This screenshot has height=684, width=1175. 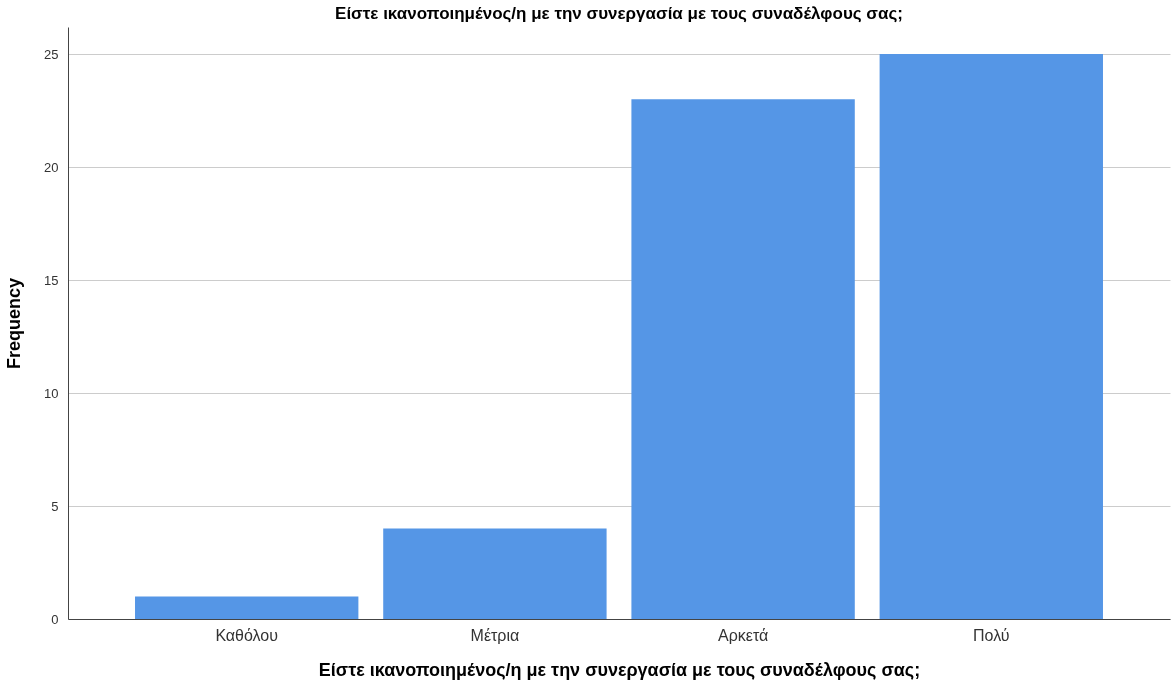 I want to click on x-tick-label: Αρκετά, so click(x=743, y=635).